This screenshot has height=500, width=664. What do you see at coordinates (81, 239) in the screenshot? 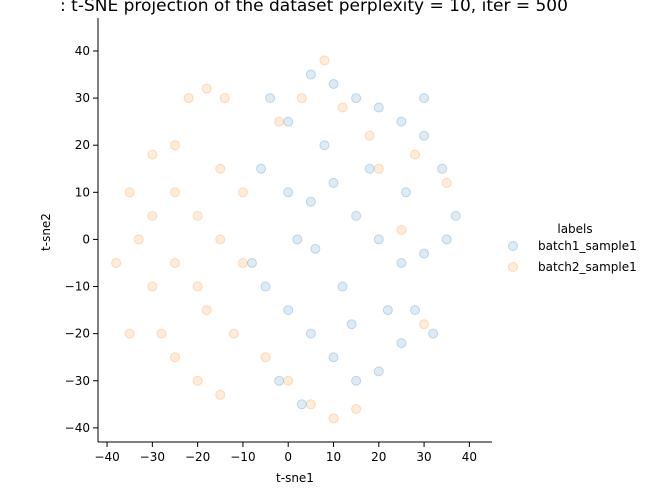
I see `y-ticks: −40 −30 −20 −10 0 10 20 30 40` at bounding box center [81, 239].